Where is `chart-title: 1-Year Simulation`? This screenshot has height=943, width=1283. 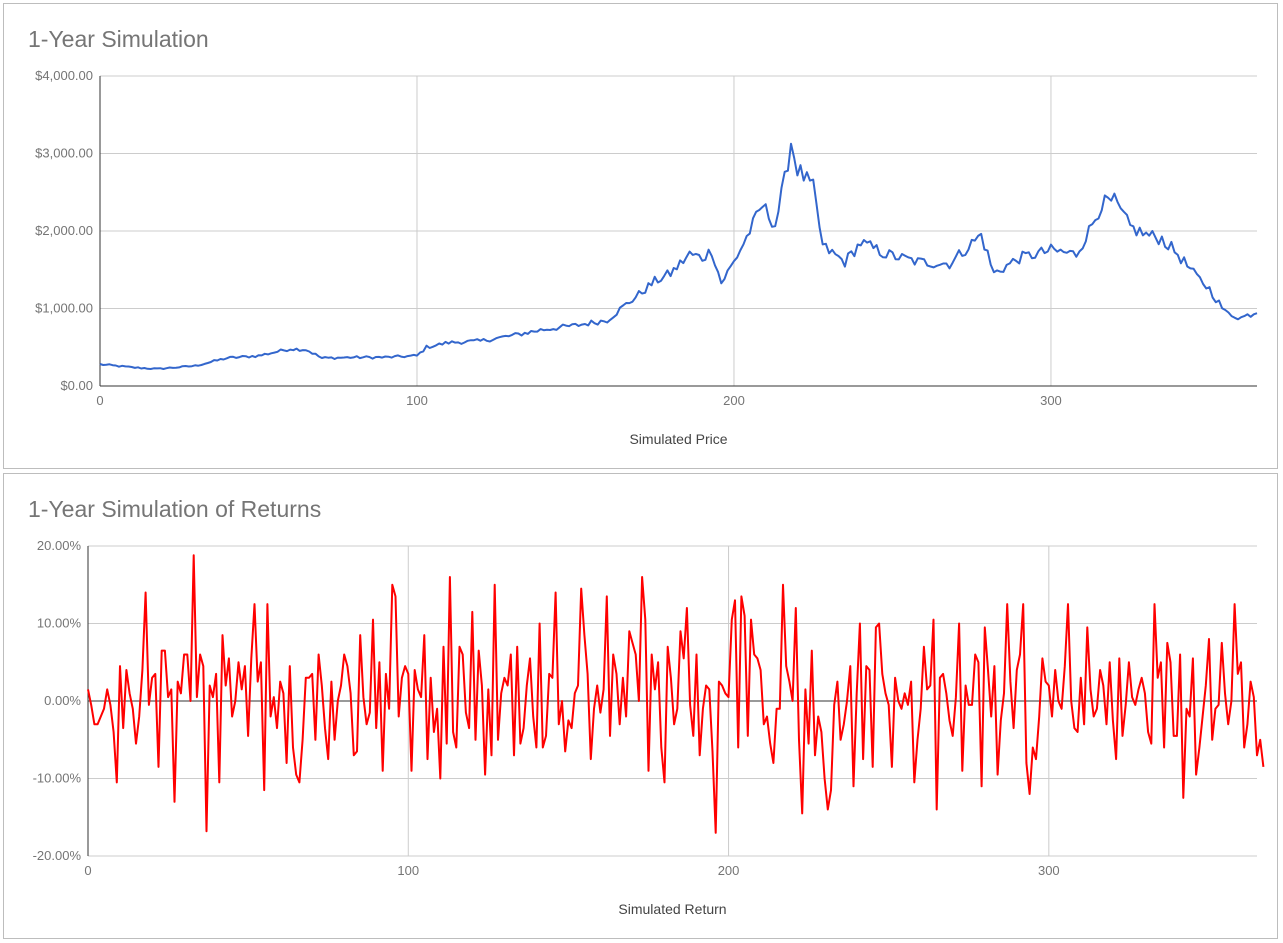 chart-title: 1-Year Simulation is located at coordinates (118, 39).